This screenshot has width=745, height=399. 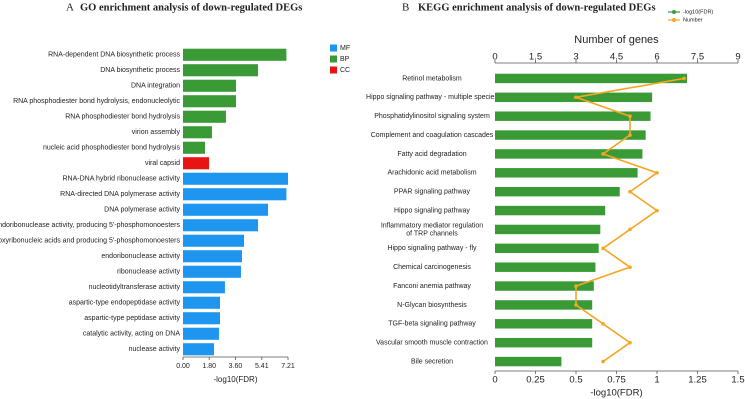 What do you see at coordinates (697, 380) in the screenshot?
I see `x-tick-label: 1.25` at bounding box center [697, 380].